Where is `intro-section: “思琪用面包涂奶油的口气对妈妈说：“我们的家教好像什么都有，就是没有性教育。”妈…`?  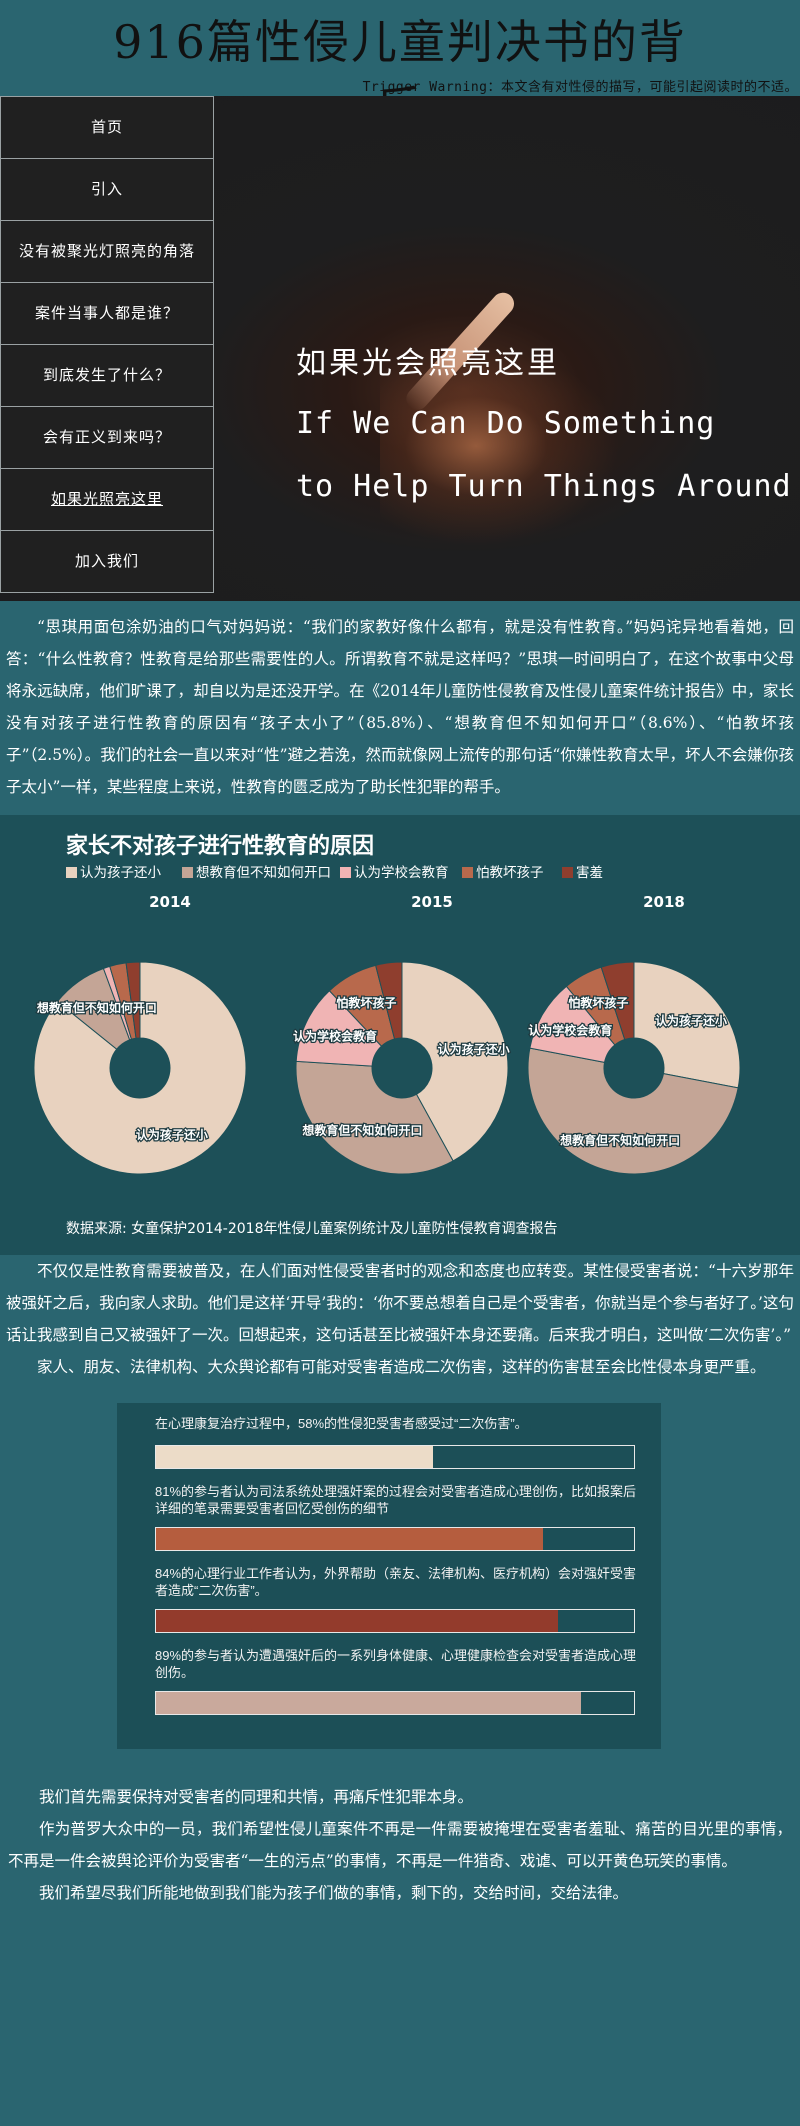 intro-section: “思琪用面包涂奶油的口气对妈妈说：“我们的家教好像什么都有，就是没有性教育。”妈… is located at coordinates (400, 702).